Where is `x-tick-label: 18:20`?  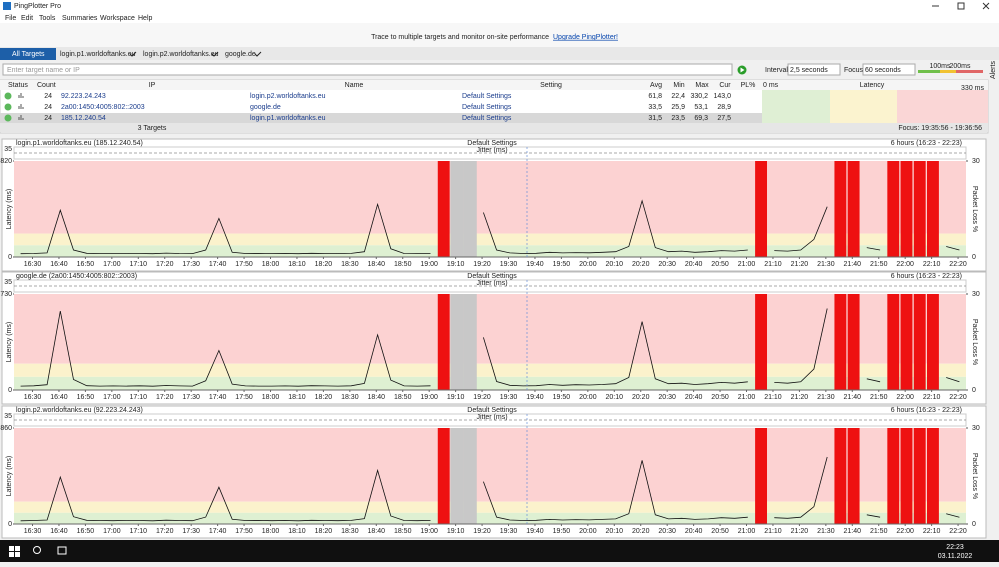
x-tick-label: 18:20 is located at coordinates (324, 531).